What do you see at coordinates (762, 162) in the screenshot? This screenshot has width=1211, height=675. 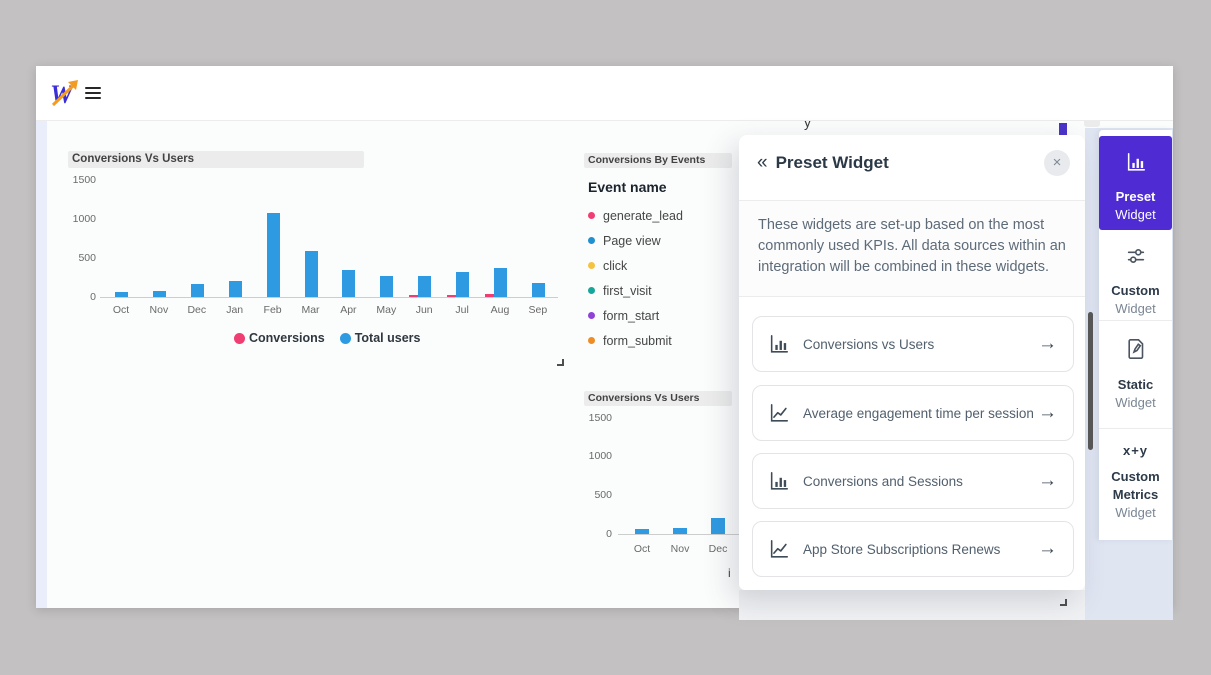 I see `collapse-back-icon: «` at bounding box center [762, 162].